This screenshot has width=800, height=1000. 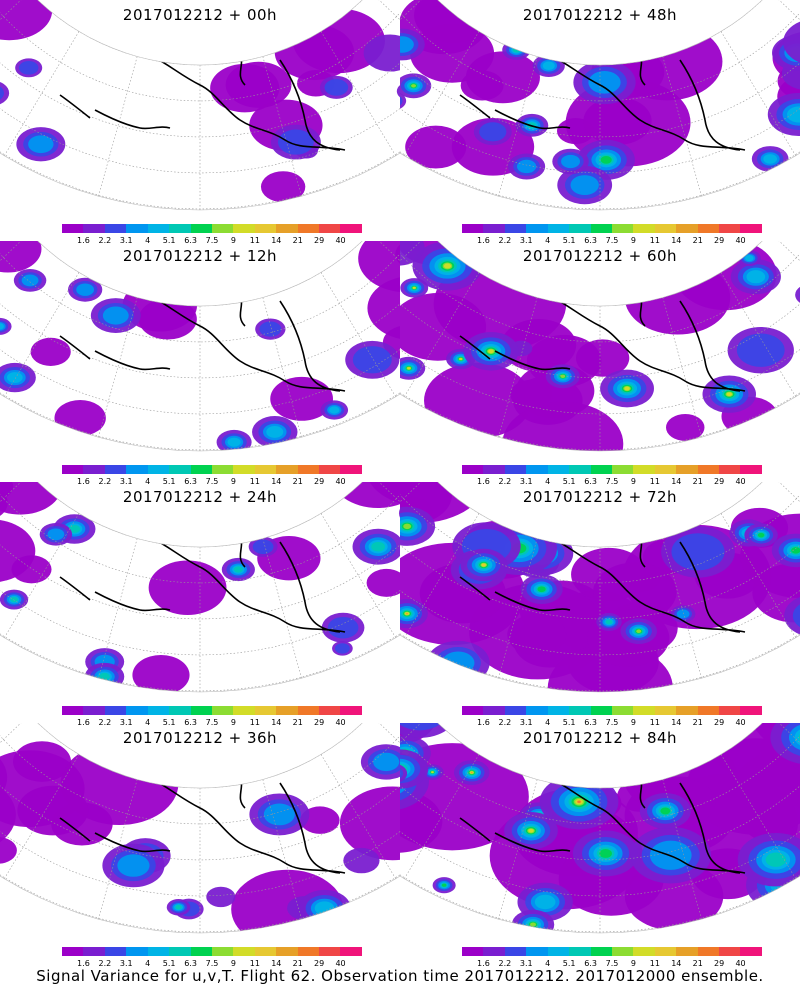 What do you see at coordinates (569, 722) in the screenshot?
I see `colorbar-label: 5.1` at bounding box center [569, 722].